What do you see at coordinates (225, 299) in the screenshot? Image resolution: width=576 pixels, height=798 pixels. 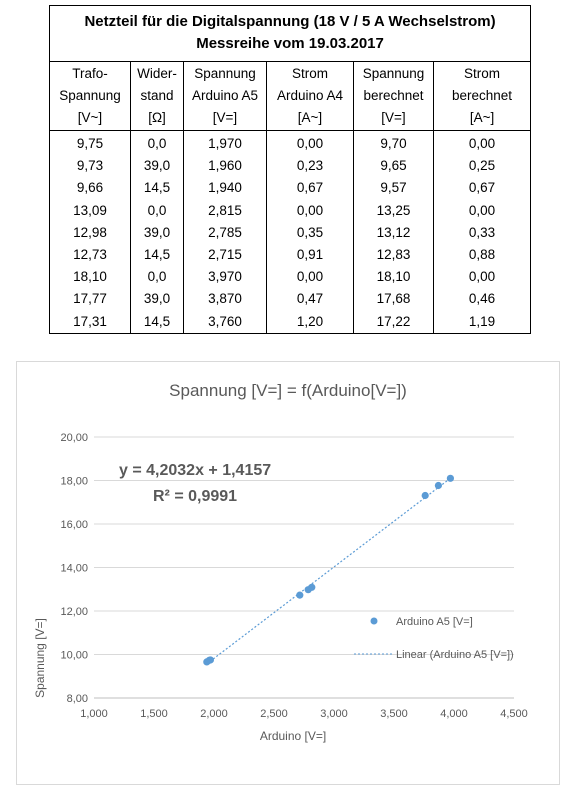 I see `table-cell: 3,870` at bounding box center [225, 299].